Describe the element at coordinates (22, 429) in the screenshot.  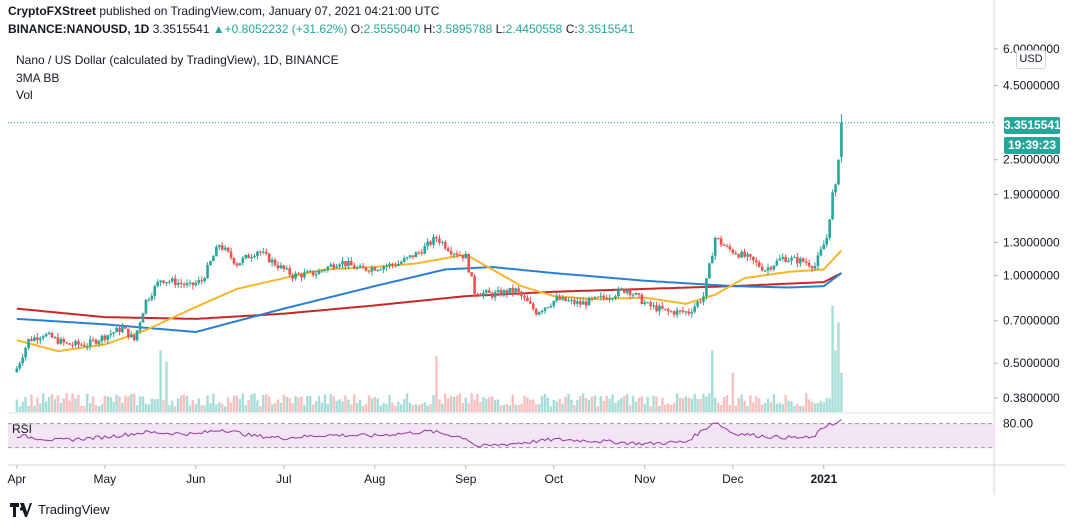
I see `rsi-label: RSI` at that location.